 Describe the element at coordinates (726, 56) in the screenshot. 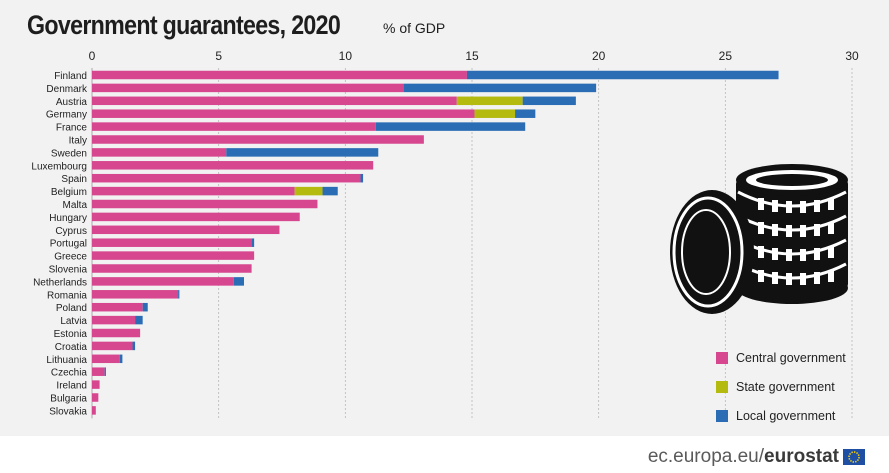

I see `x-tick-label: 25` at that location.